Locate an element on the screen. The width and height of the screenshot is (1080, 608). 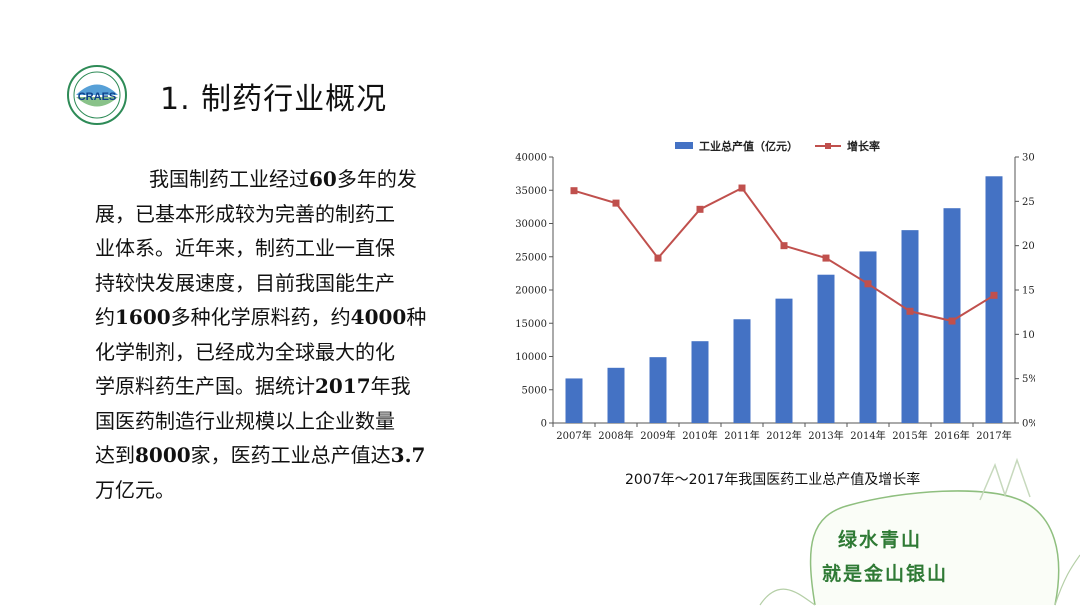
paragraph-line: 持较快发展速度，目前我国能生产 is located at coordinates (245, 282).